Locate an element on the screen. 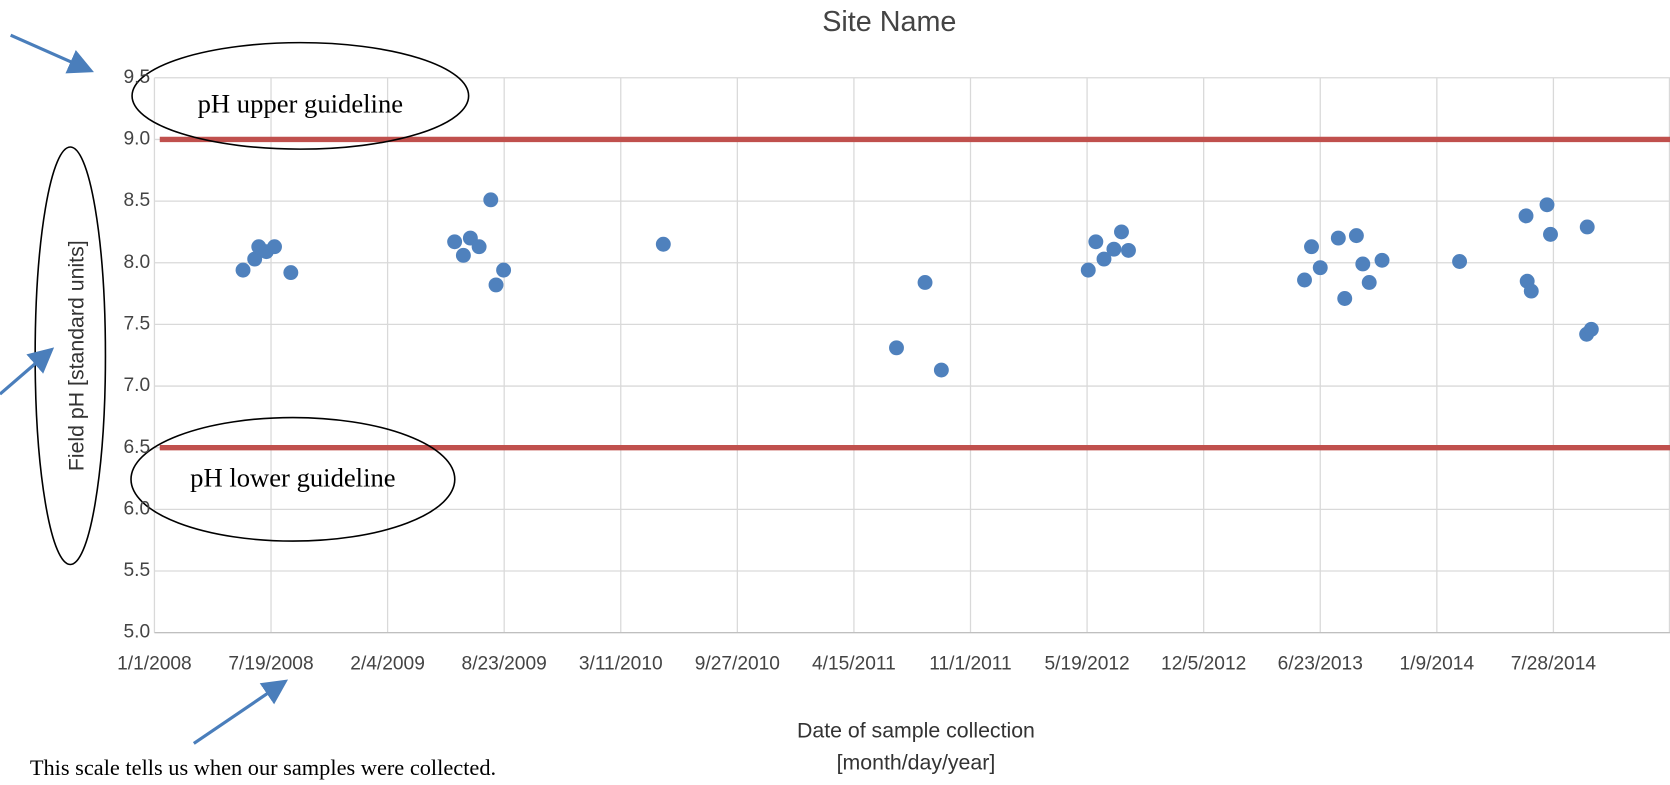  y-tick-label: 9.0 is located at coordinates (137, 138).